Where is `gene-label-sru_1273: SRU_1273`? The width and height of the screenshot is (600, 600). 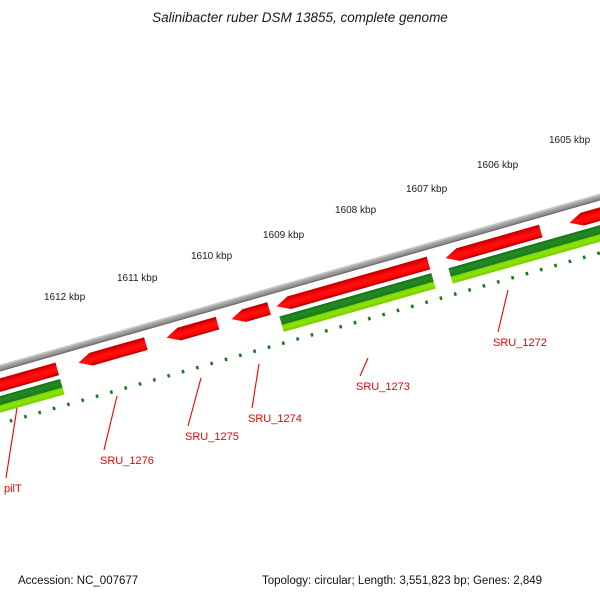
gene-label-sru_1273: SRU_1273 is located at coordinates (383, 387).